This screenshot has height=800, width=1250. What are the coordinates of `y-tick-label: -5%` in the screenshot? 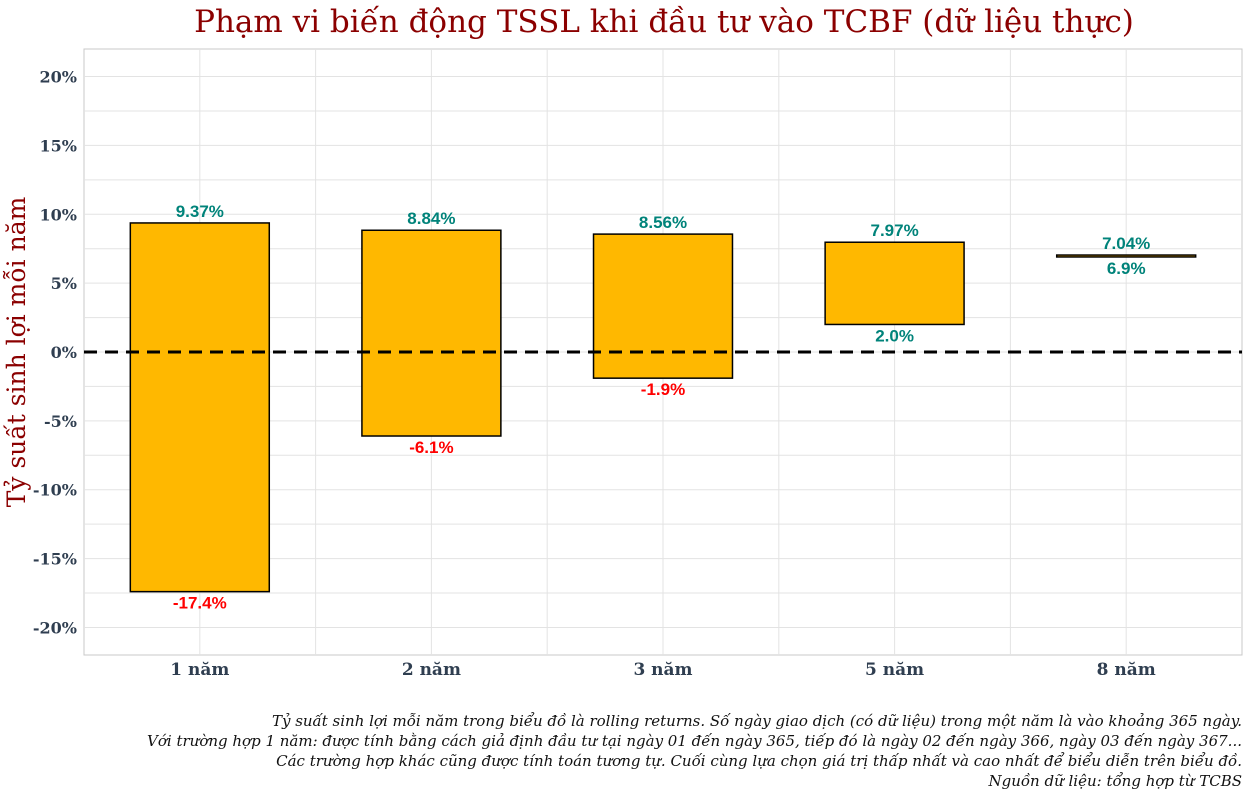 It's located at (60, 421).